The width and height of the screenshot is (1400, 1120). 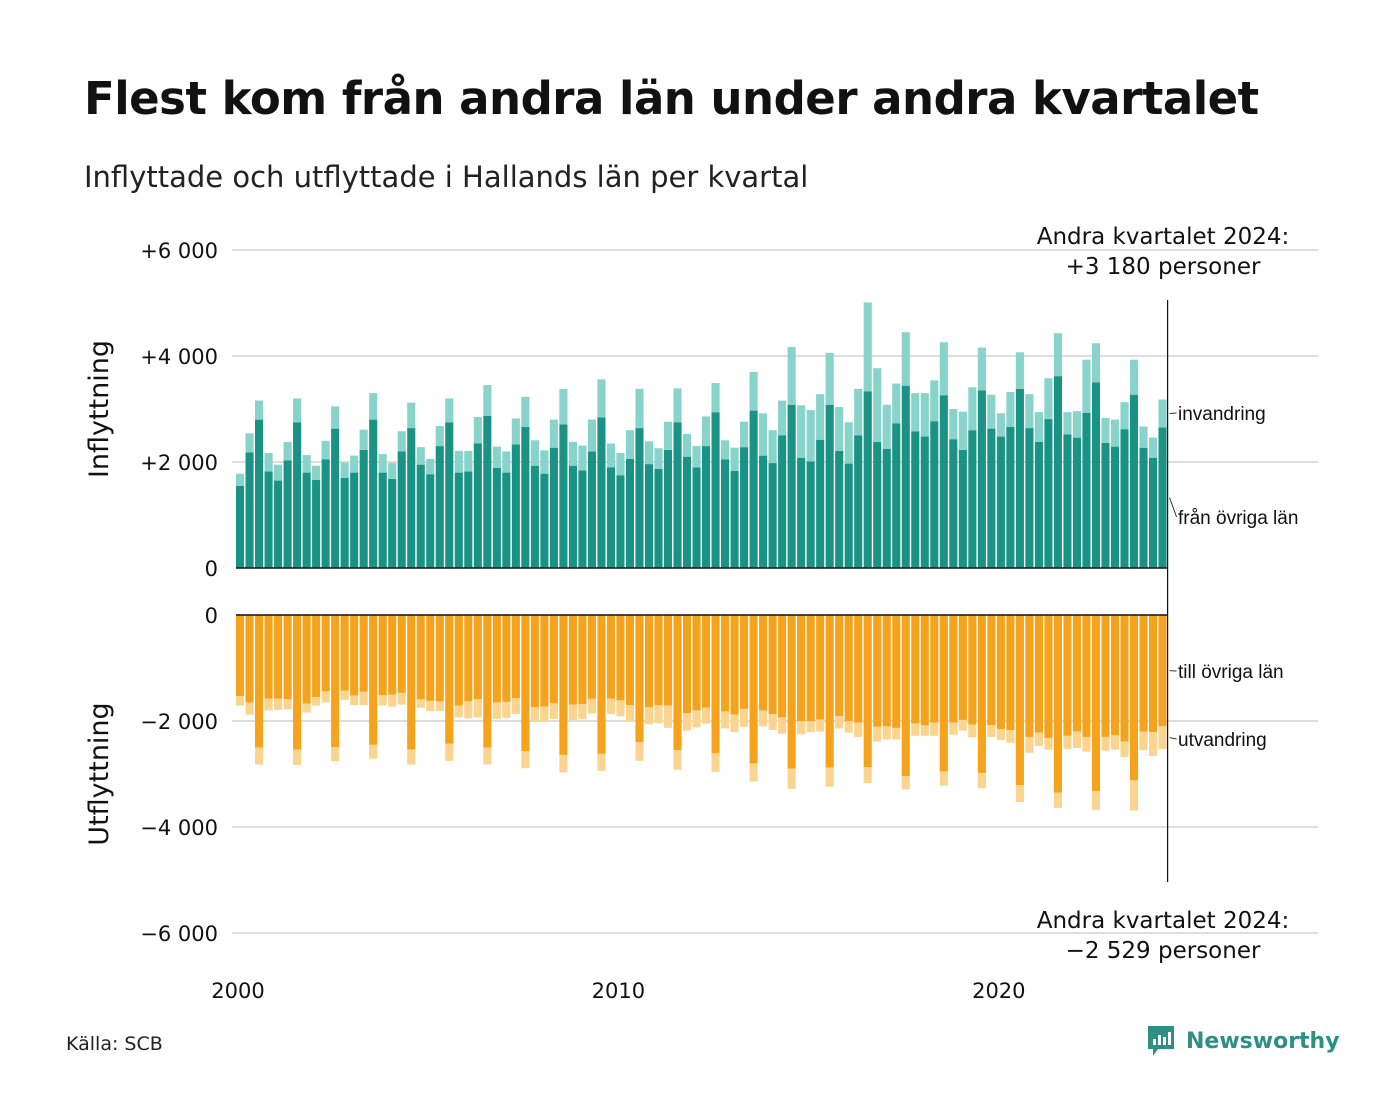 What do you see at coordinates (1163, 237) in the screenshot?
I see `annotation-text: Andra kvartalet 2024:` at bounding box center [1163, 237].